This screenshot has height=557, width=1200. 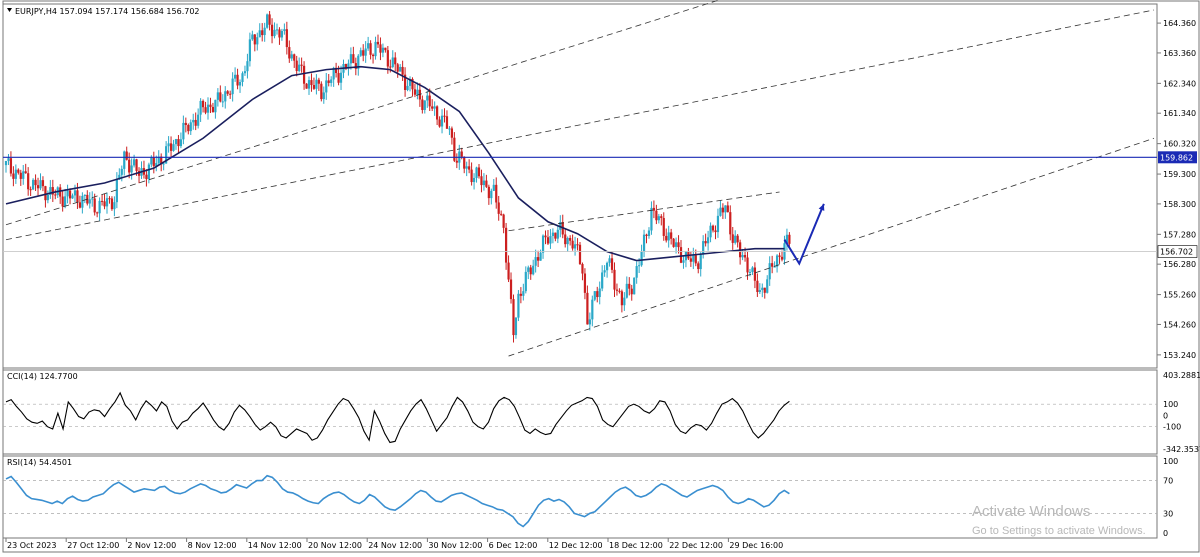 What do you see at coordinates (1179, 264) in the screenshot?
I see `price-tick-label: 156.280` at bounding box center [1179, 264].